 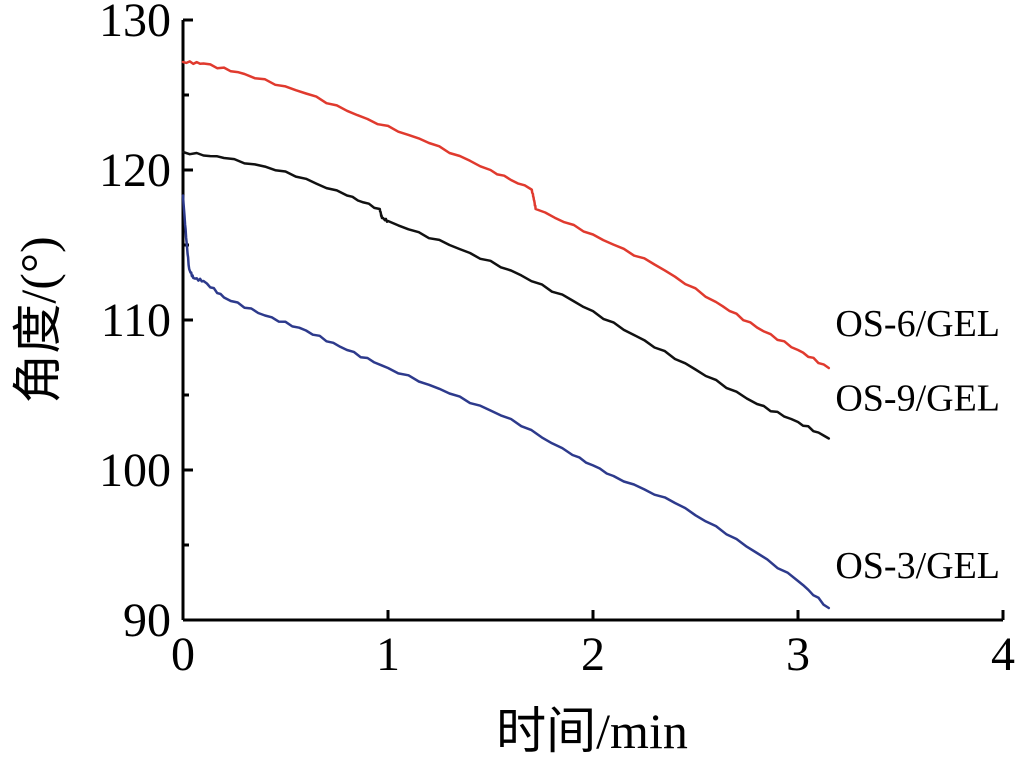 What do you see at coordinates (136, 320) in the screenshot?
I see `y-tick-label: 110` at bounding box center [136, 320].